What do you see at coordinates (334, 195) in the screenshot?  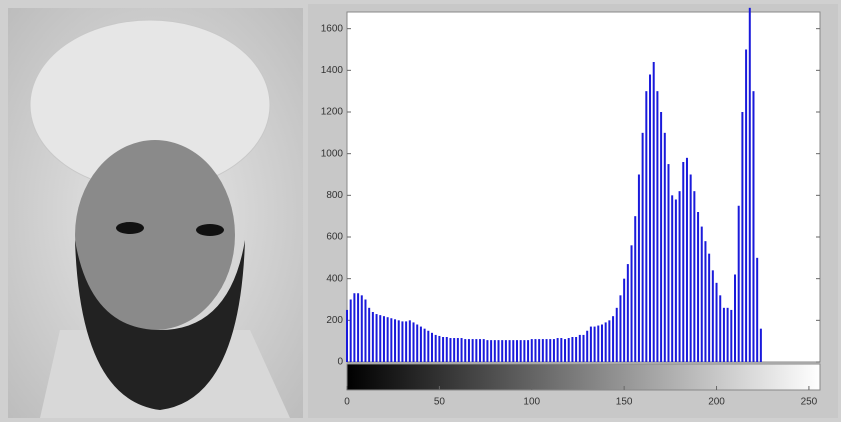 I see `y-tick-label: 800` at bounding box center [334, 195].